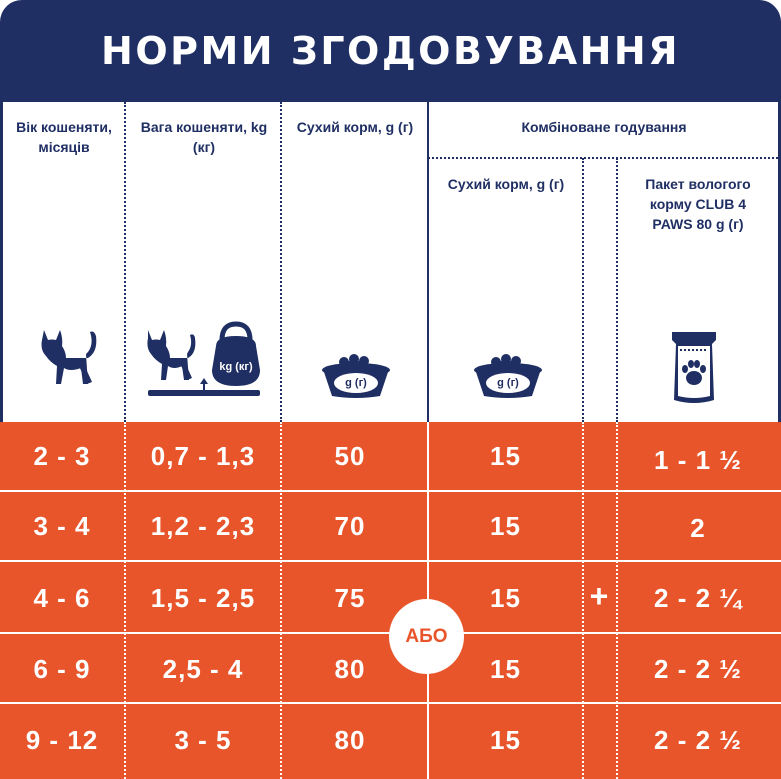 This screenshot has height=779, width=781. I want to click on cell-age: 3 - 4, so click(62, 526).